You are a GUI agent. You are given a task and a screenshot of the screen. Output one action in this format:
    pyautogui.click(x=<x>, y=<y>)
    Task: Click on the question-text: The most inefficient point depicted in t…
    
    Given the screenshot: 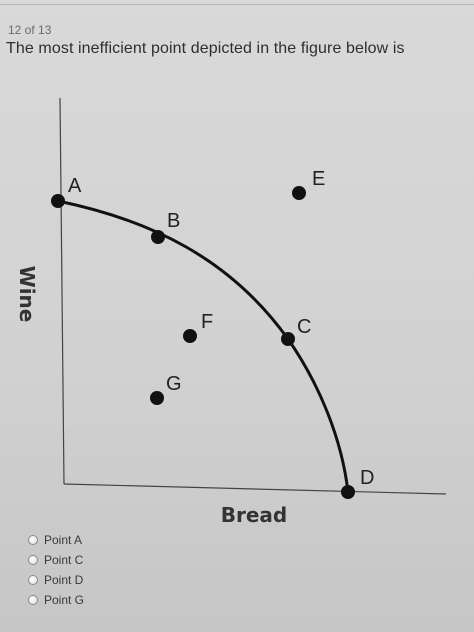 What is the action you would take?
    pyautogui.click(x=205, y=48)
    